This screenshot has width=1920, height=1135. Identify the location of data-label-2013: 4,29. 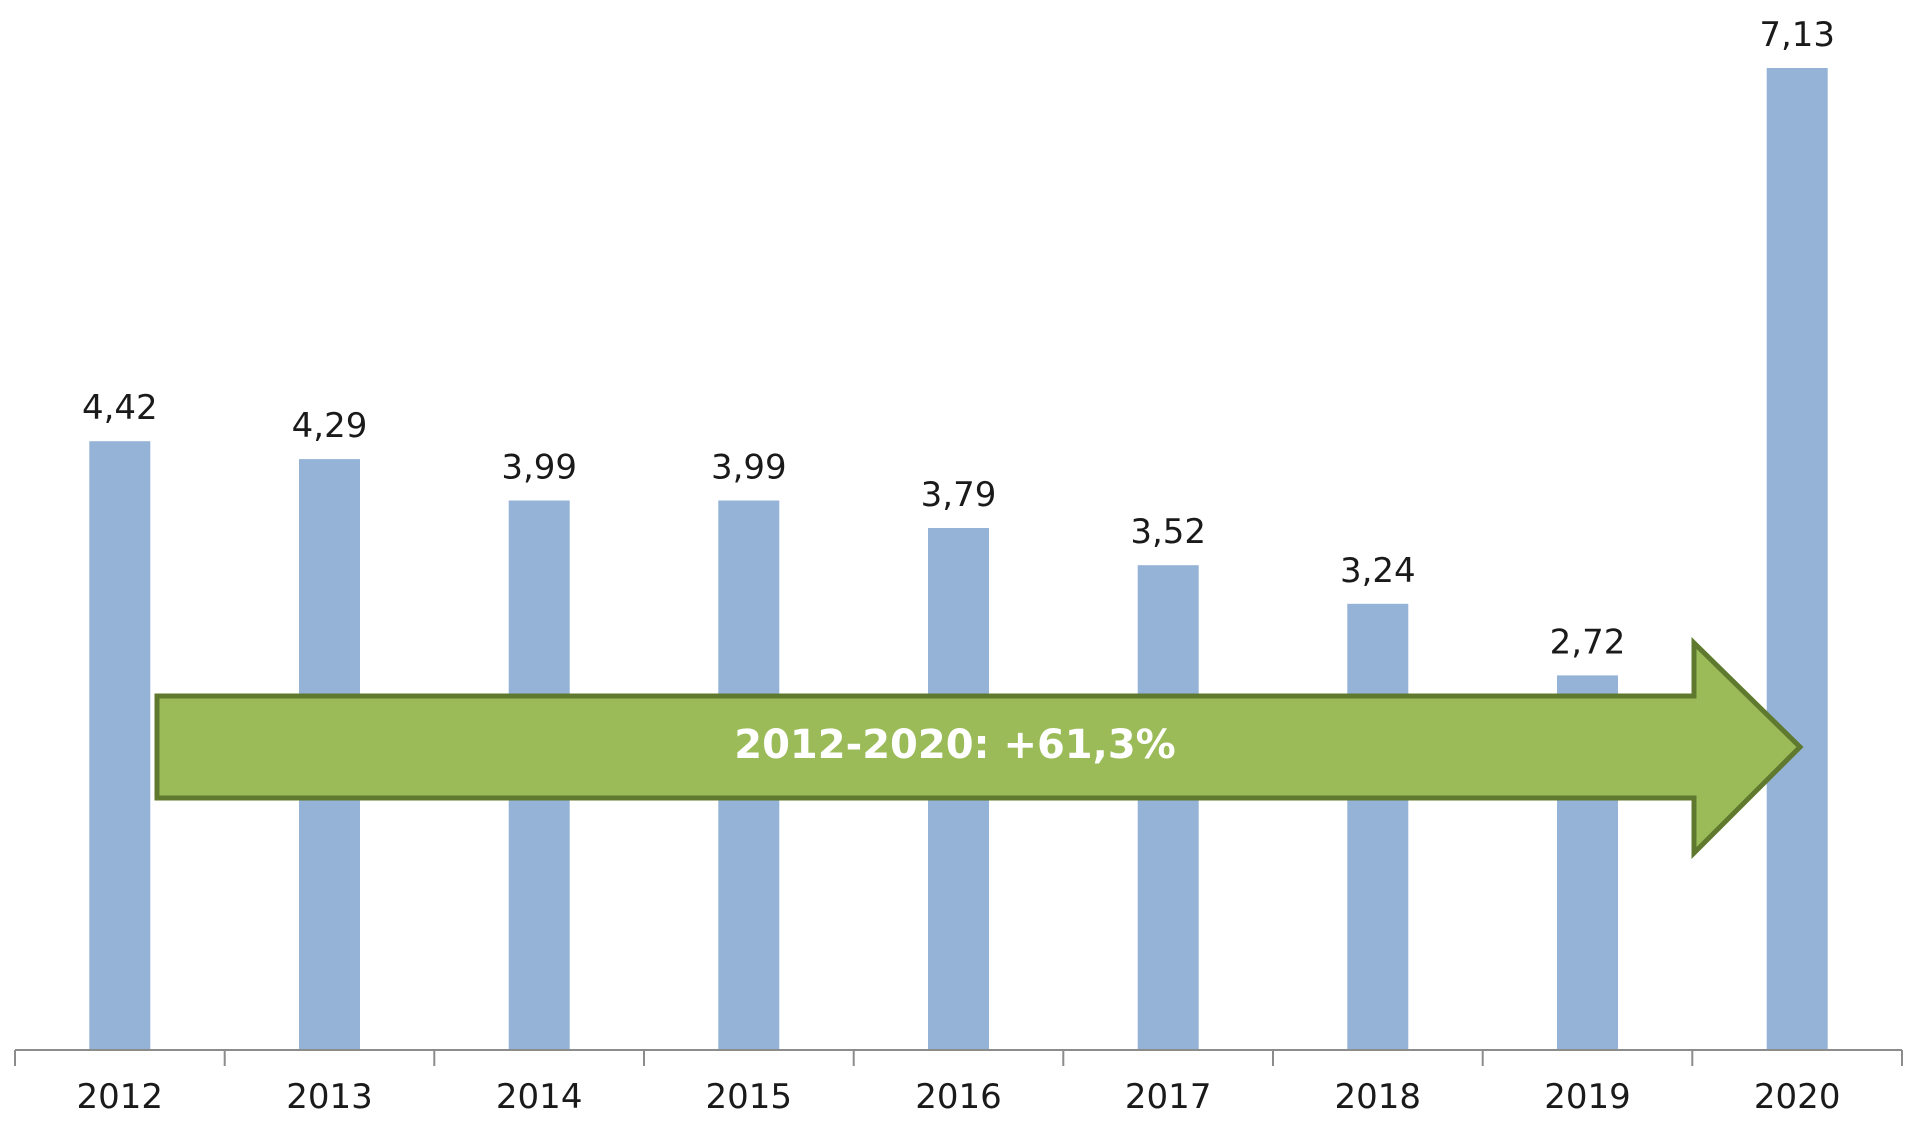
(330, 426).